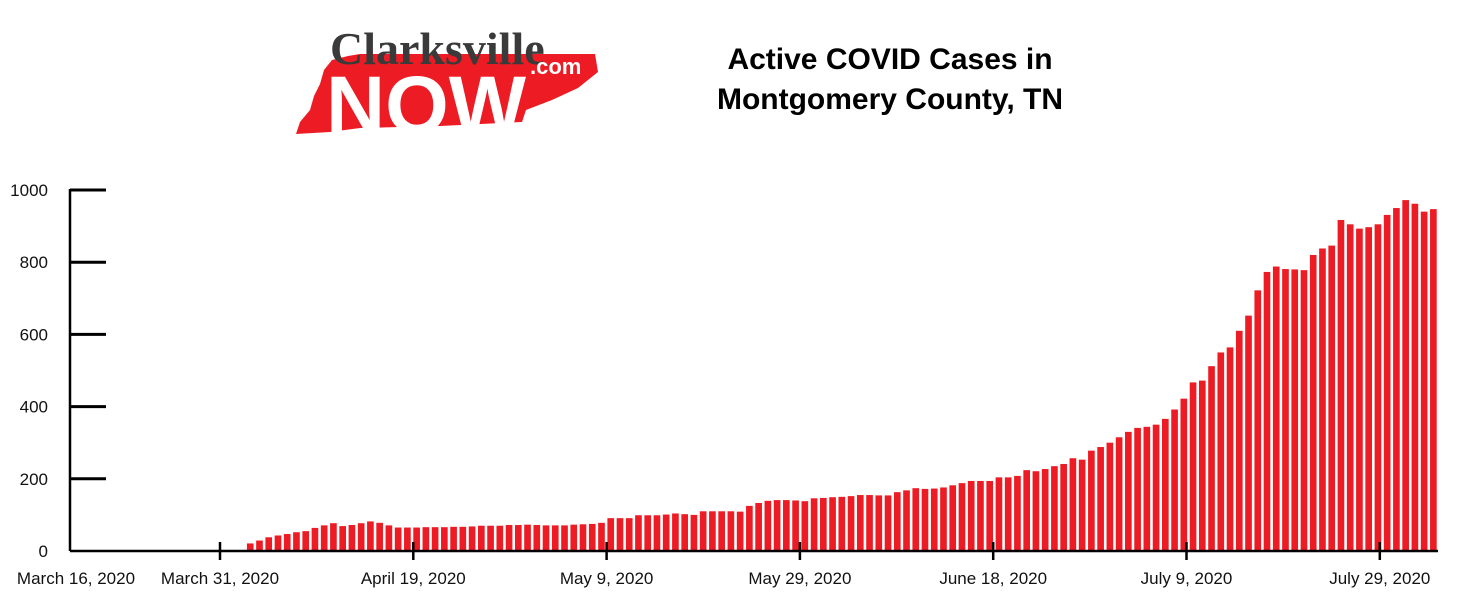 Image resolution: width=1462 pixels, height=606 pixels. Describe the element at coordinates (1187, 578) in the screenshot. I see `x-tick-label: July 9, 2020` at that location.